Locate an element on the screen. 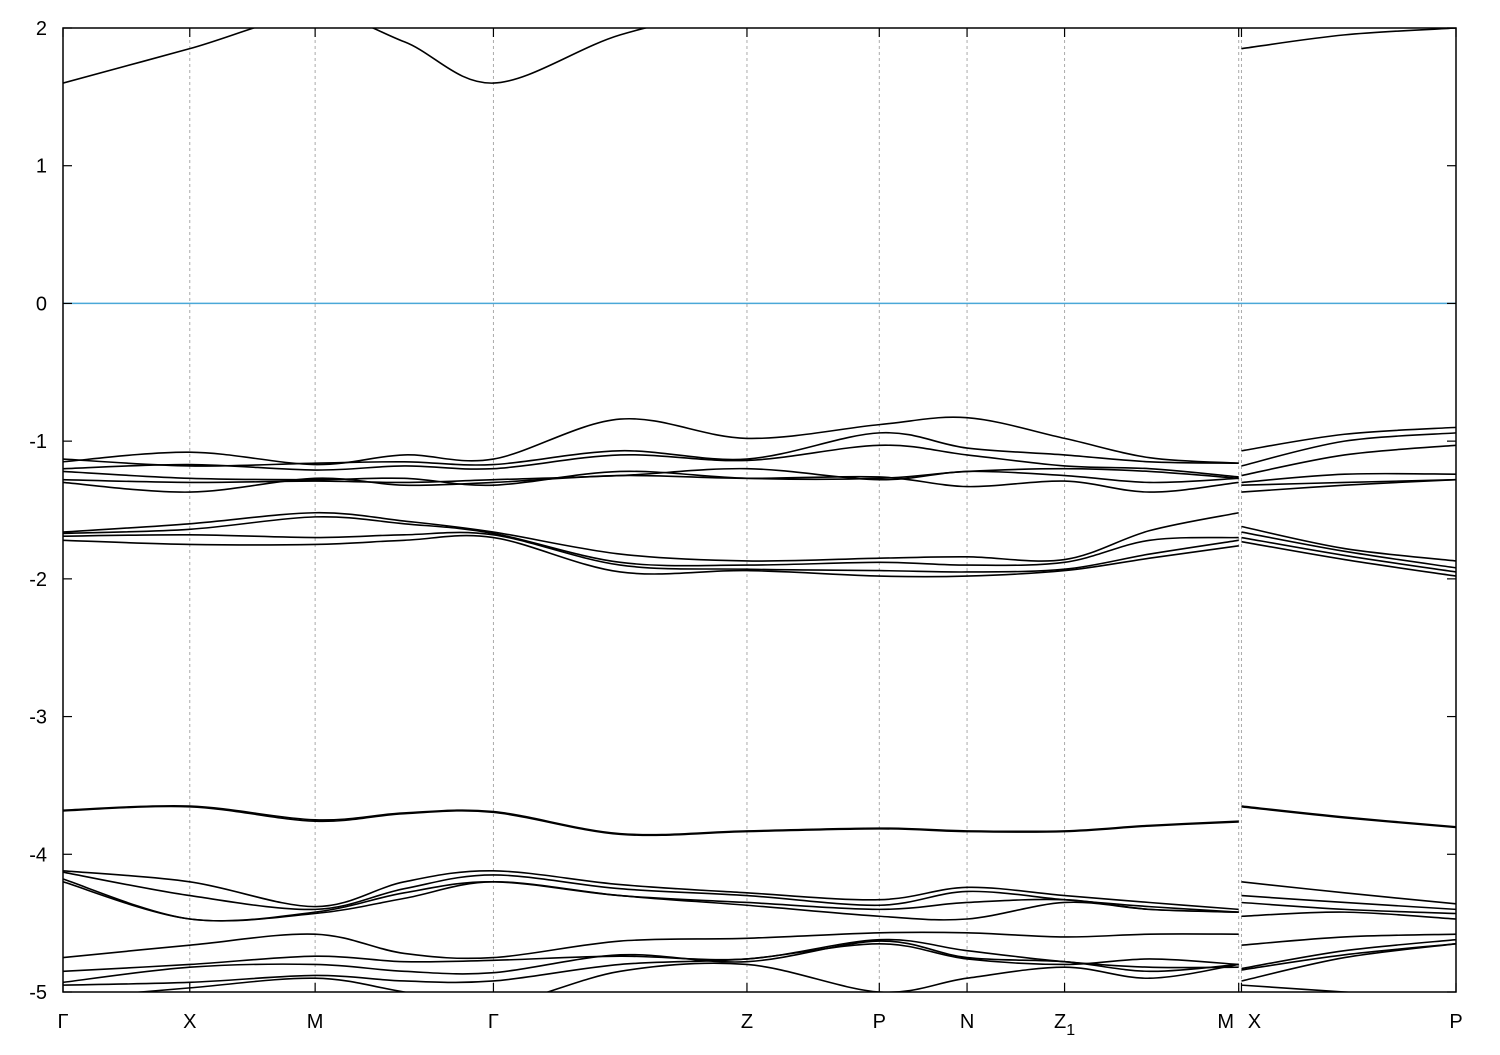 The width and height of the screenshot is (1500, 1055). band-2-segment-a is located at coordinates (651, 449).